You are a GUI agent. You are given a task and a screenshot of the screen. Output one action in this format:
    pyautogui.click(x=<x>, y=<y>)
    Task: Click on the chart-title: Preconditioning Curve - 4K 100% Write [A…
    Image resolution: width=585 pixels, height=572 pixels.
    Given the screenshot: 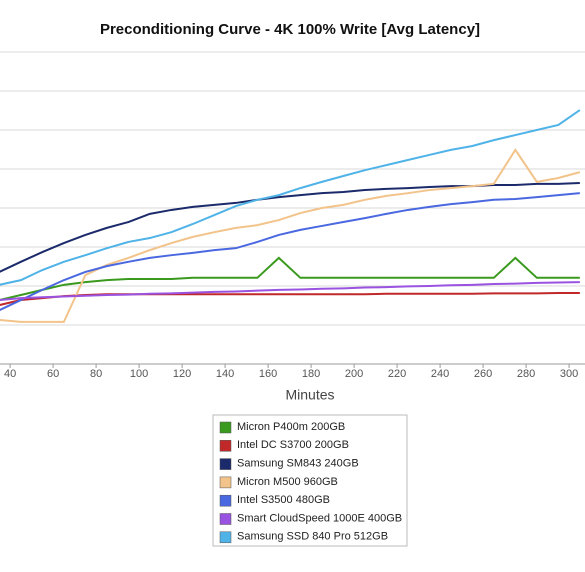 What is the action you would take?
    pyautogui.click(x=290, y=29)
    